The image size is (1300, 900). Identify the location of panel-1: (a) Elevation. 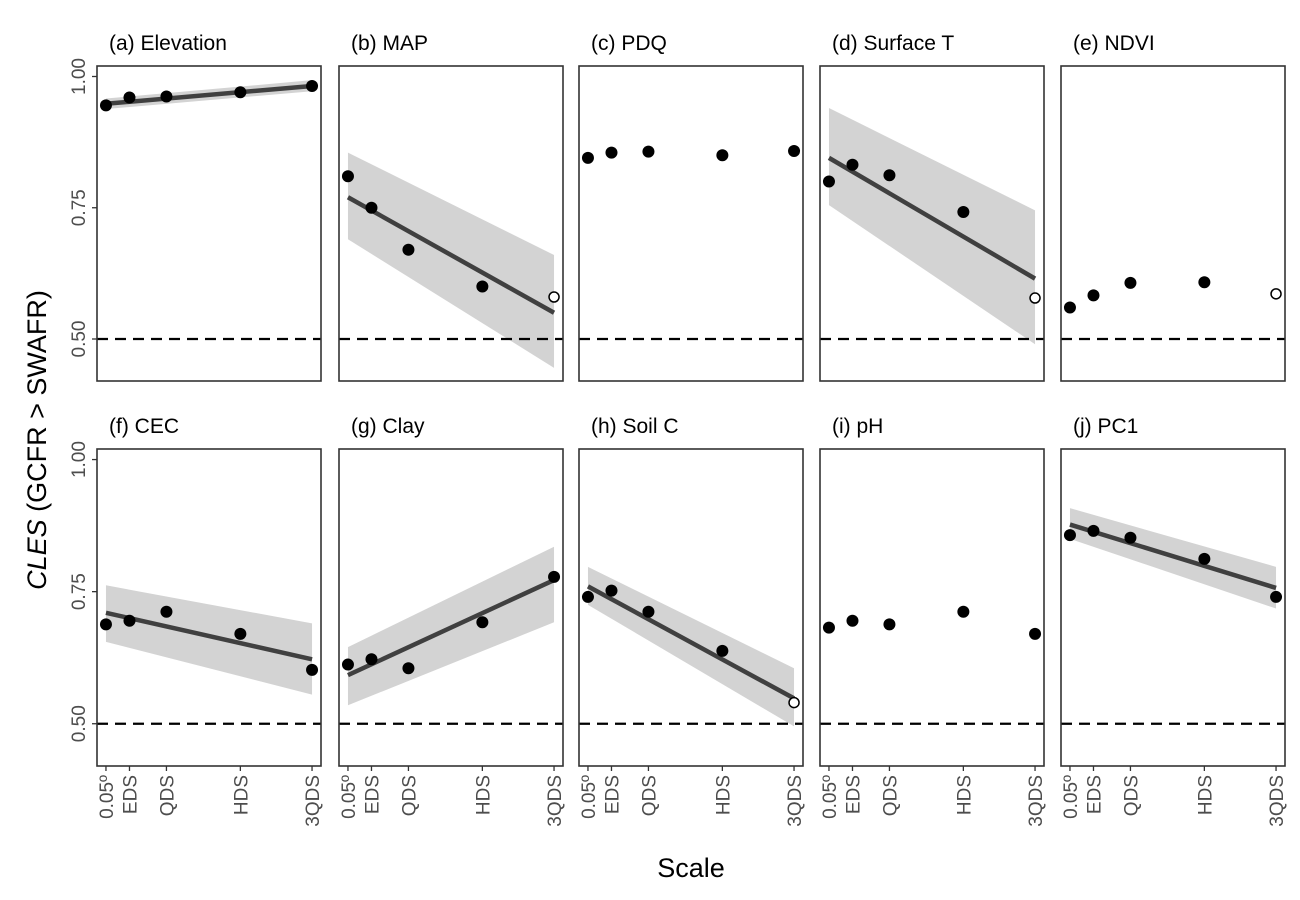
(209, 207).